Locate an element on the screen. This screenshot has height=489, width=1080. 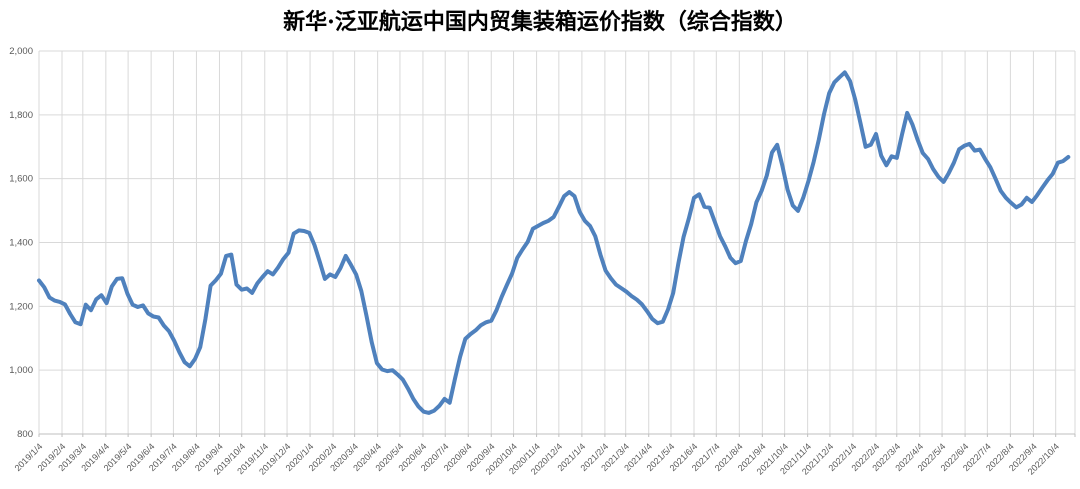
y-axis-label: 2,000 is located at coordinates (21, 51).